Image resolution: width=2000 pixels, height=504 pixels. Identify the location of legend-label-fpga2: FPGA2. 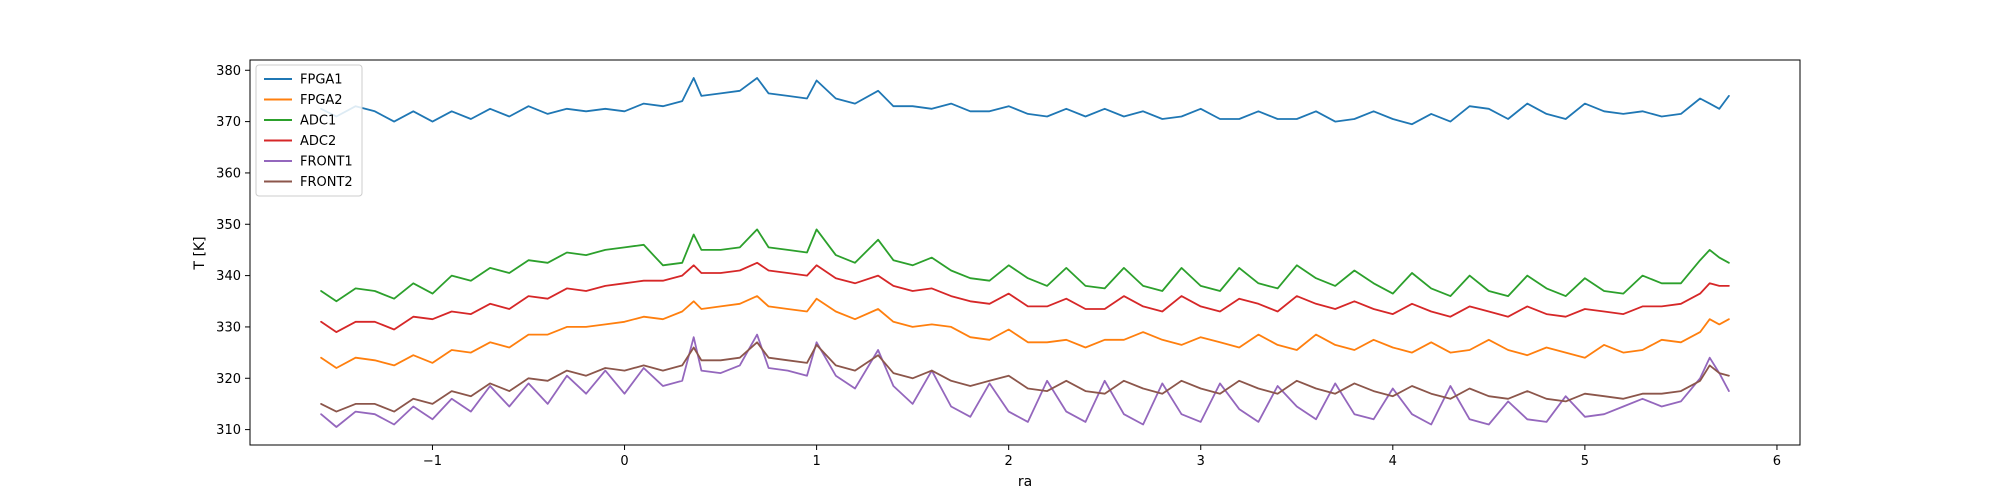
(321, 100).